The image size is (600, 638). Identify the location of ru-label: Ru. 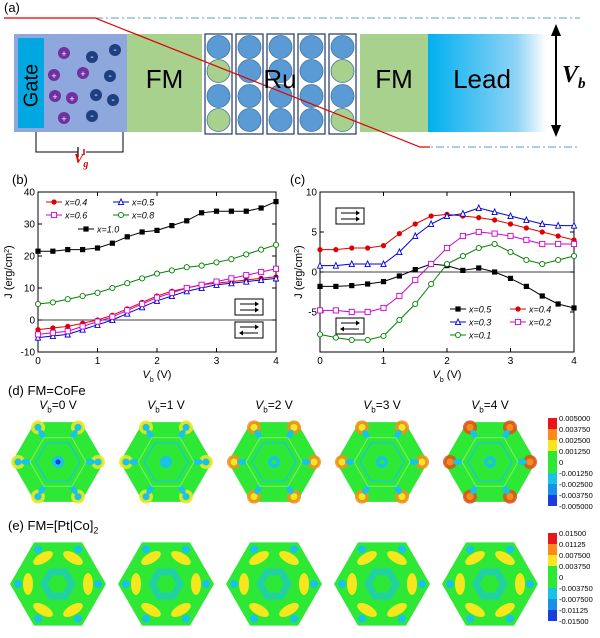
(280, 79).